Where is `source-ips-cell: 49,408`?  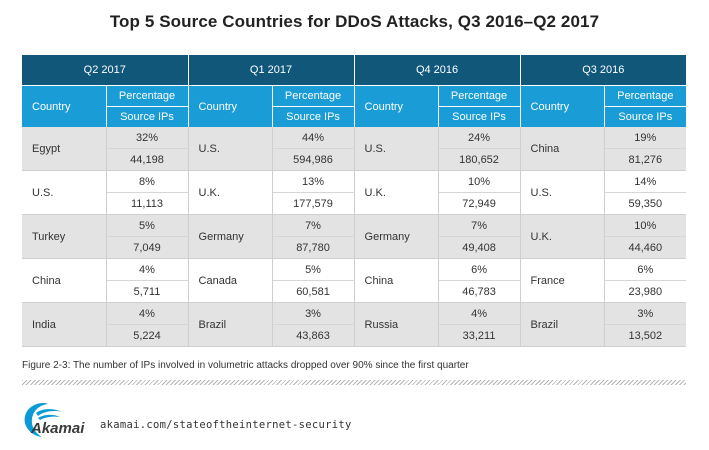
source-ips-cell: 49,408 is located at coordinates (479, 247).